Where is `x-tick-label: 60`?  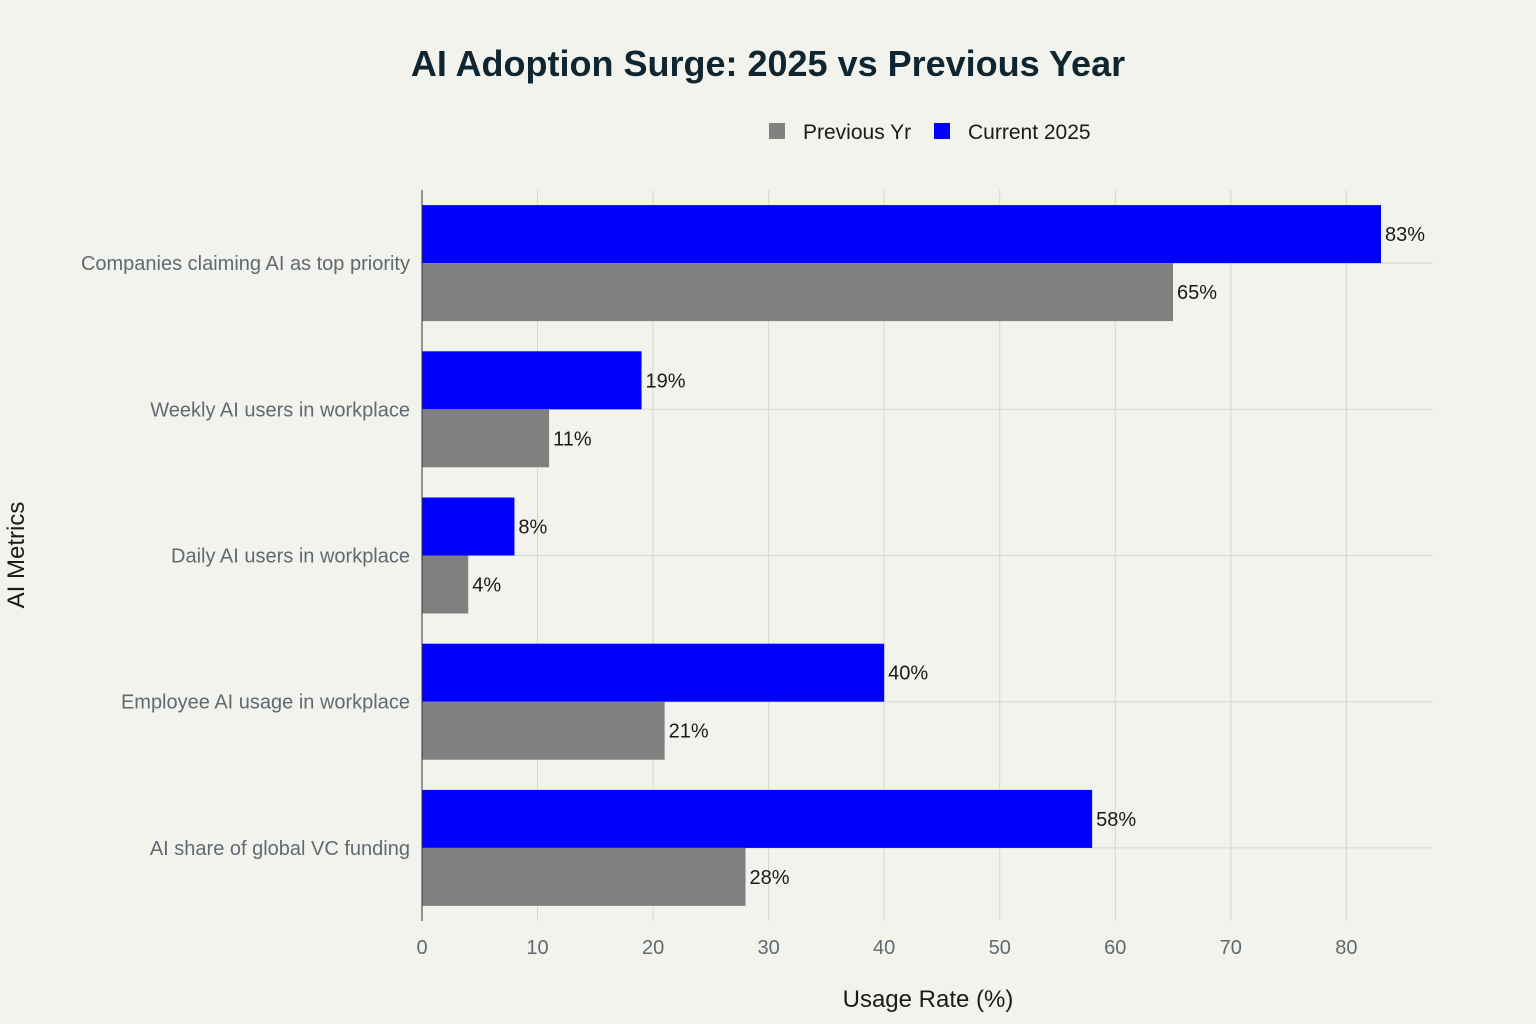
x-tick-label: 60 is located at coordinates (1115, 948).